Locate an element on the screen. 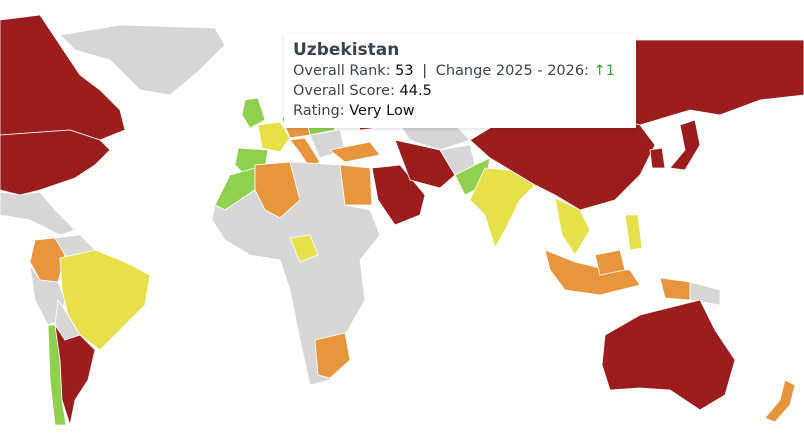 This screenshot has width=804, height=436. country-turkey is located at coordinates (355, 152).